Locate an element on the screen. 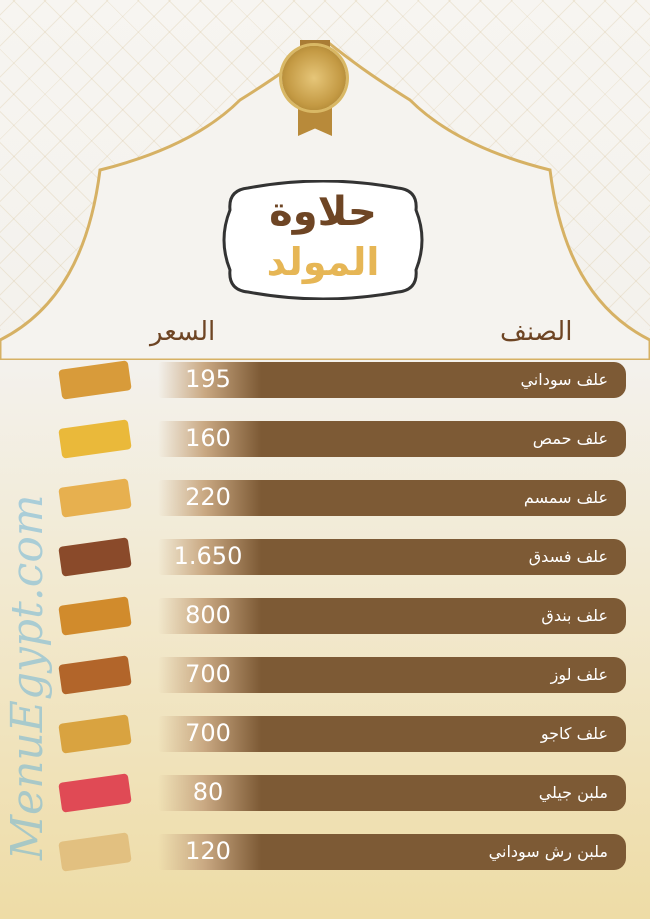 The height and width of the screenshot is (919, 650). watermark: MenuEgypt.com is located at coordinates (27, 677).